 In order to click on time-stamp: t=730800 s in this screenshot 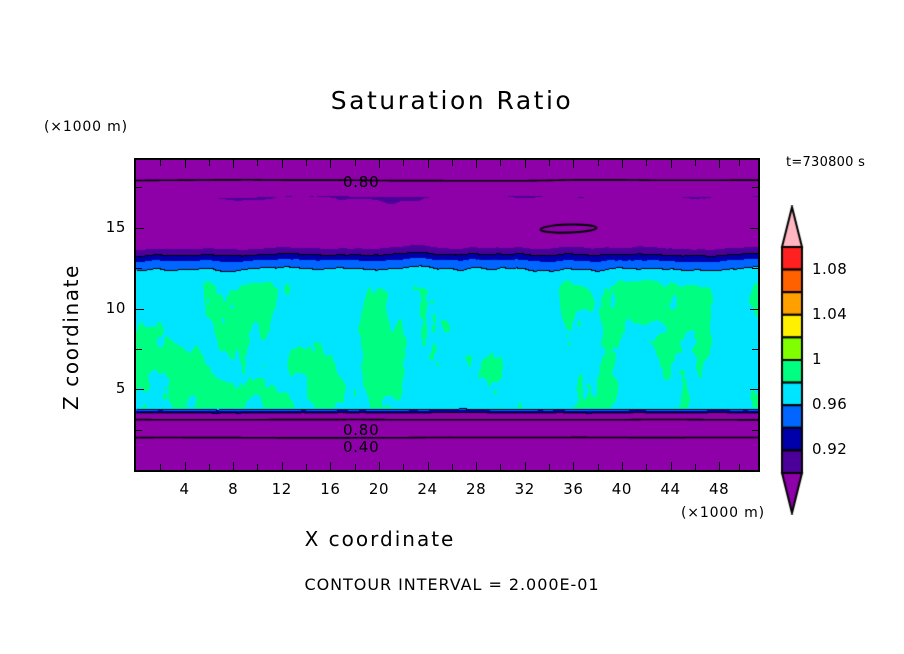, I will do `click(826, 162)`.